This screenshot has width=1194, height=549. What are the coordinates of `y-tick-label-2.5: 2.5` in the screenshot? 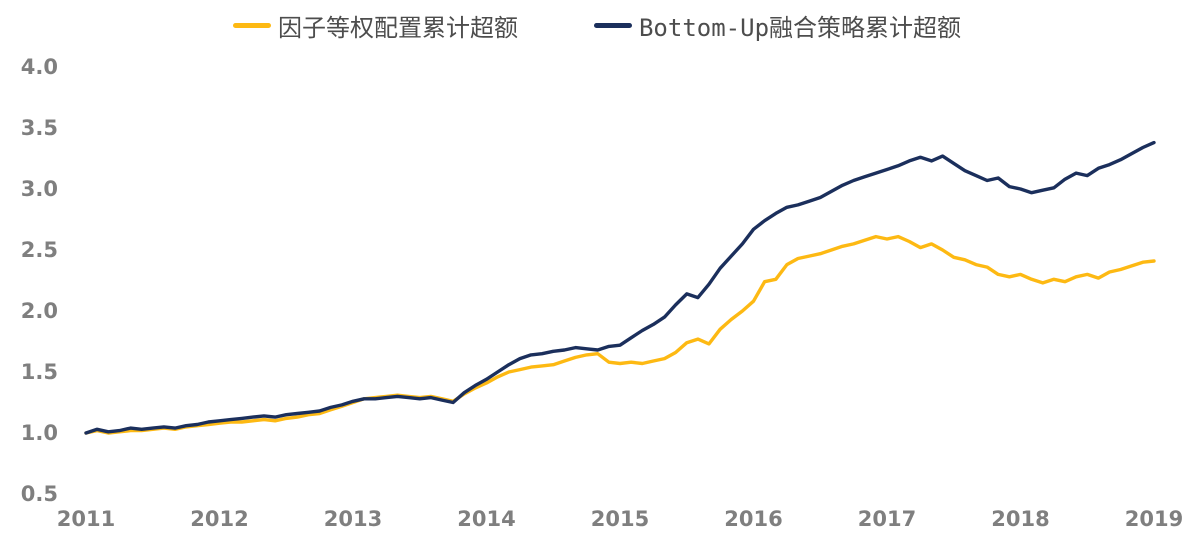 It's located at (39, 250).